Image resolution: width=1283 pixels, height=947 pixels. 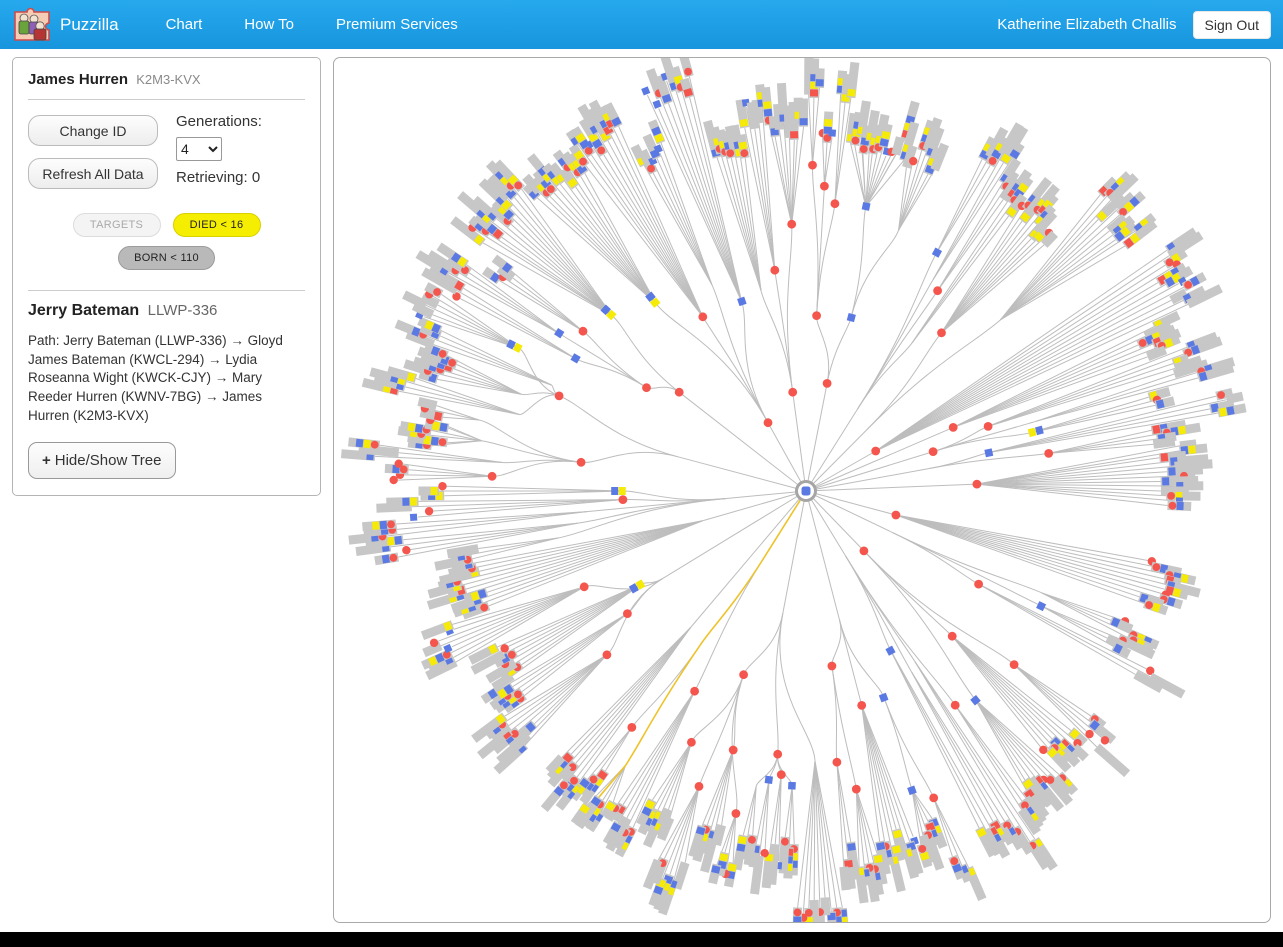 I want to click on root-person-id: K2M3-KVX, so click(x=168, y=79).